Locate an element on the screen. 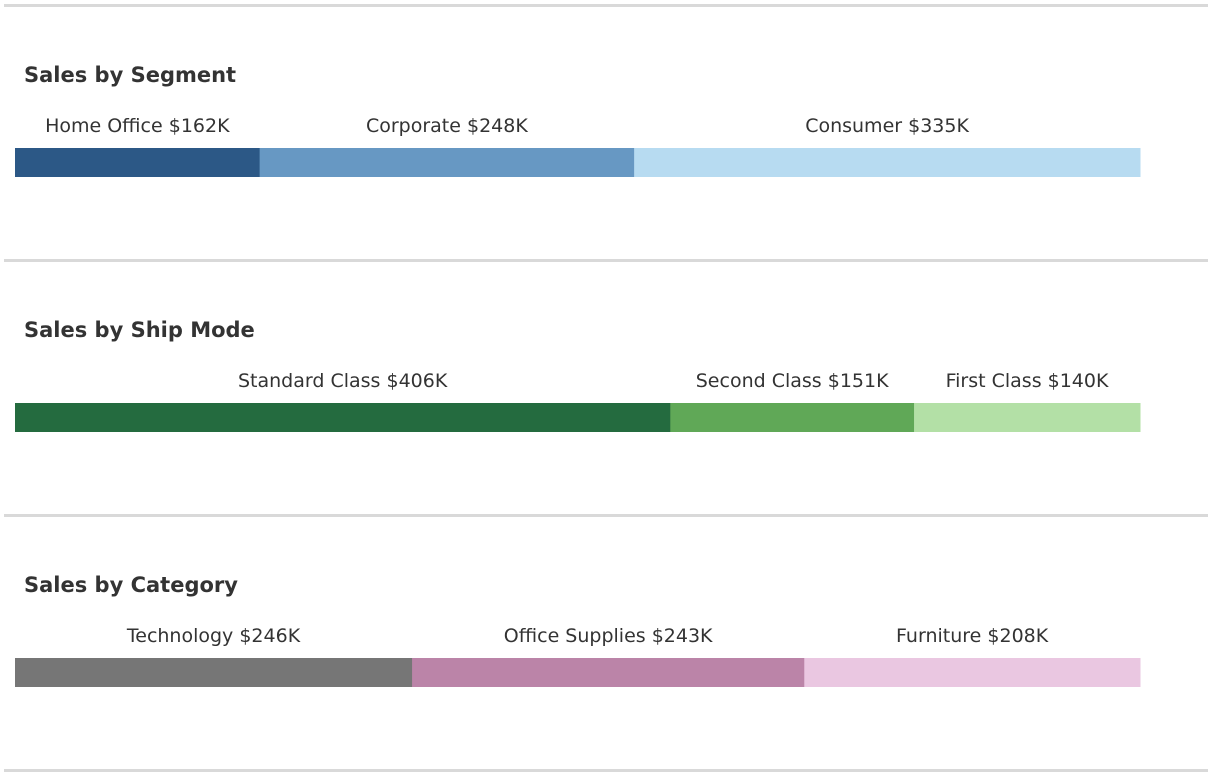  bar-label-technology: Technology $246K is located at coordinates (213, 636).